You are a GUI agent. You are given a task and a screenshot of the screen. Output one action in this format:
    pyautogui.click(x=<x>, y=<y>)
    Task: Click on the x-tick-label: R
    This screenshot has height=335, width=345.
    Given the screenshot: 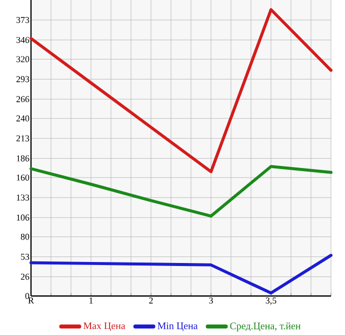 What is the action you would take?
    pyautogui.click(x=31, y=301)
    